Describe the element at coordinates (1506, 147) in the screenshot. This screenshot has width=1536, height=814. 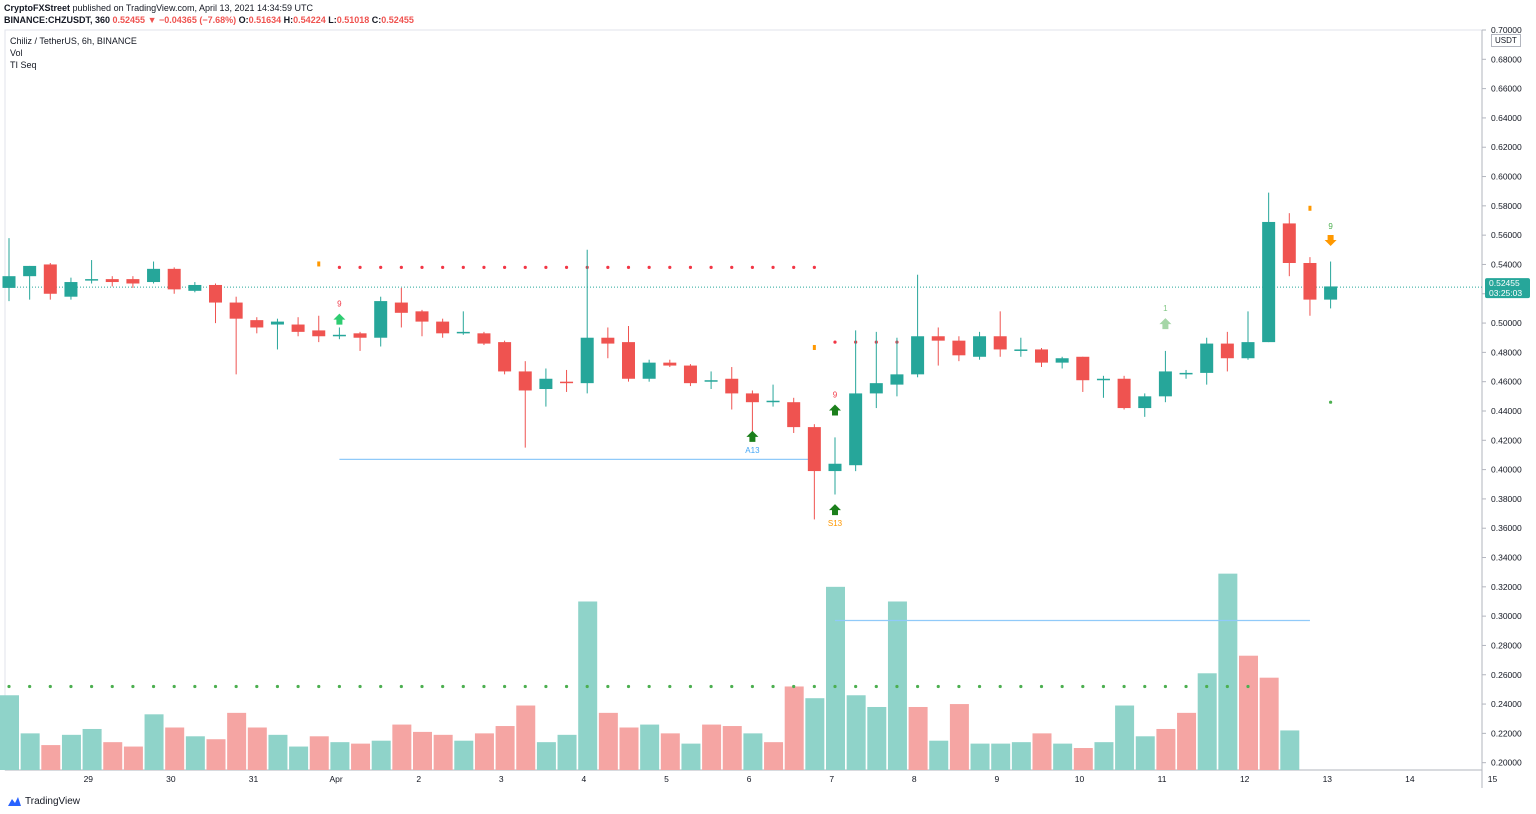
I see `y-tick-label: 0.62000` at that location.